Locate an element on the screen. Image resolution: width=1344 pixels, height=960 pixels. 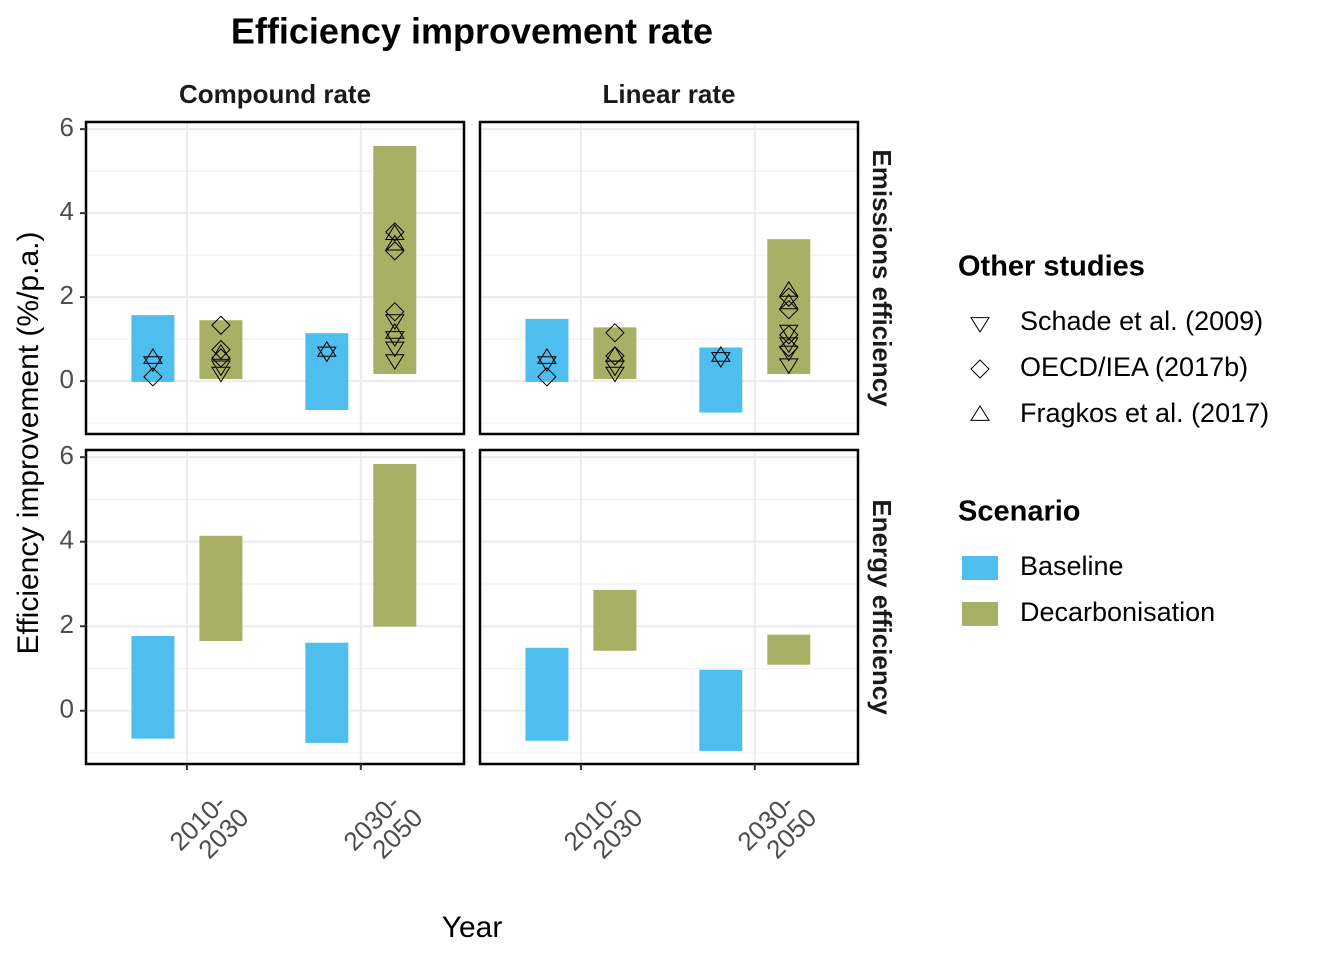
column-strip: Linear rate is located at coordinates (669, 94).